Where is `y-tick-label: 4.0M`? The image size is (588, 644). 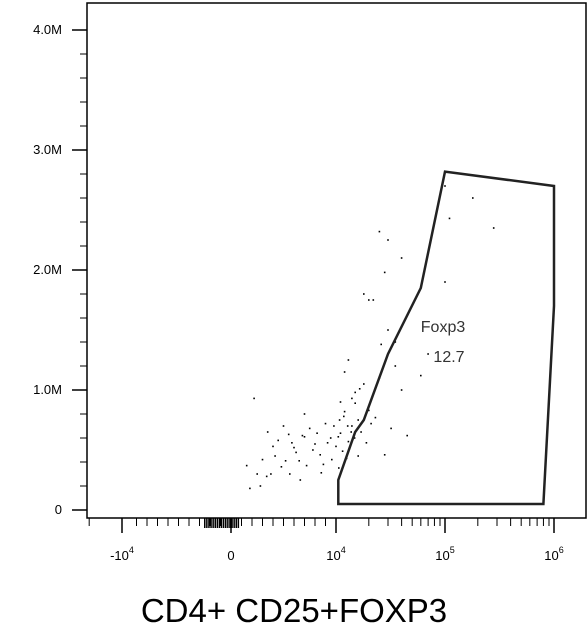 y-tick-label: 4.0M is located at coordinates (47, 29).